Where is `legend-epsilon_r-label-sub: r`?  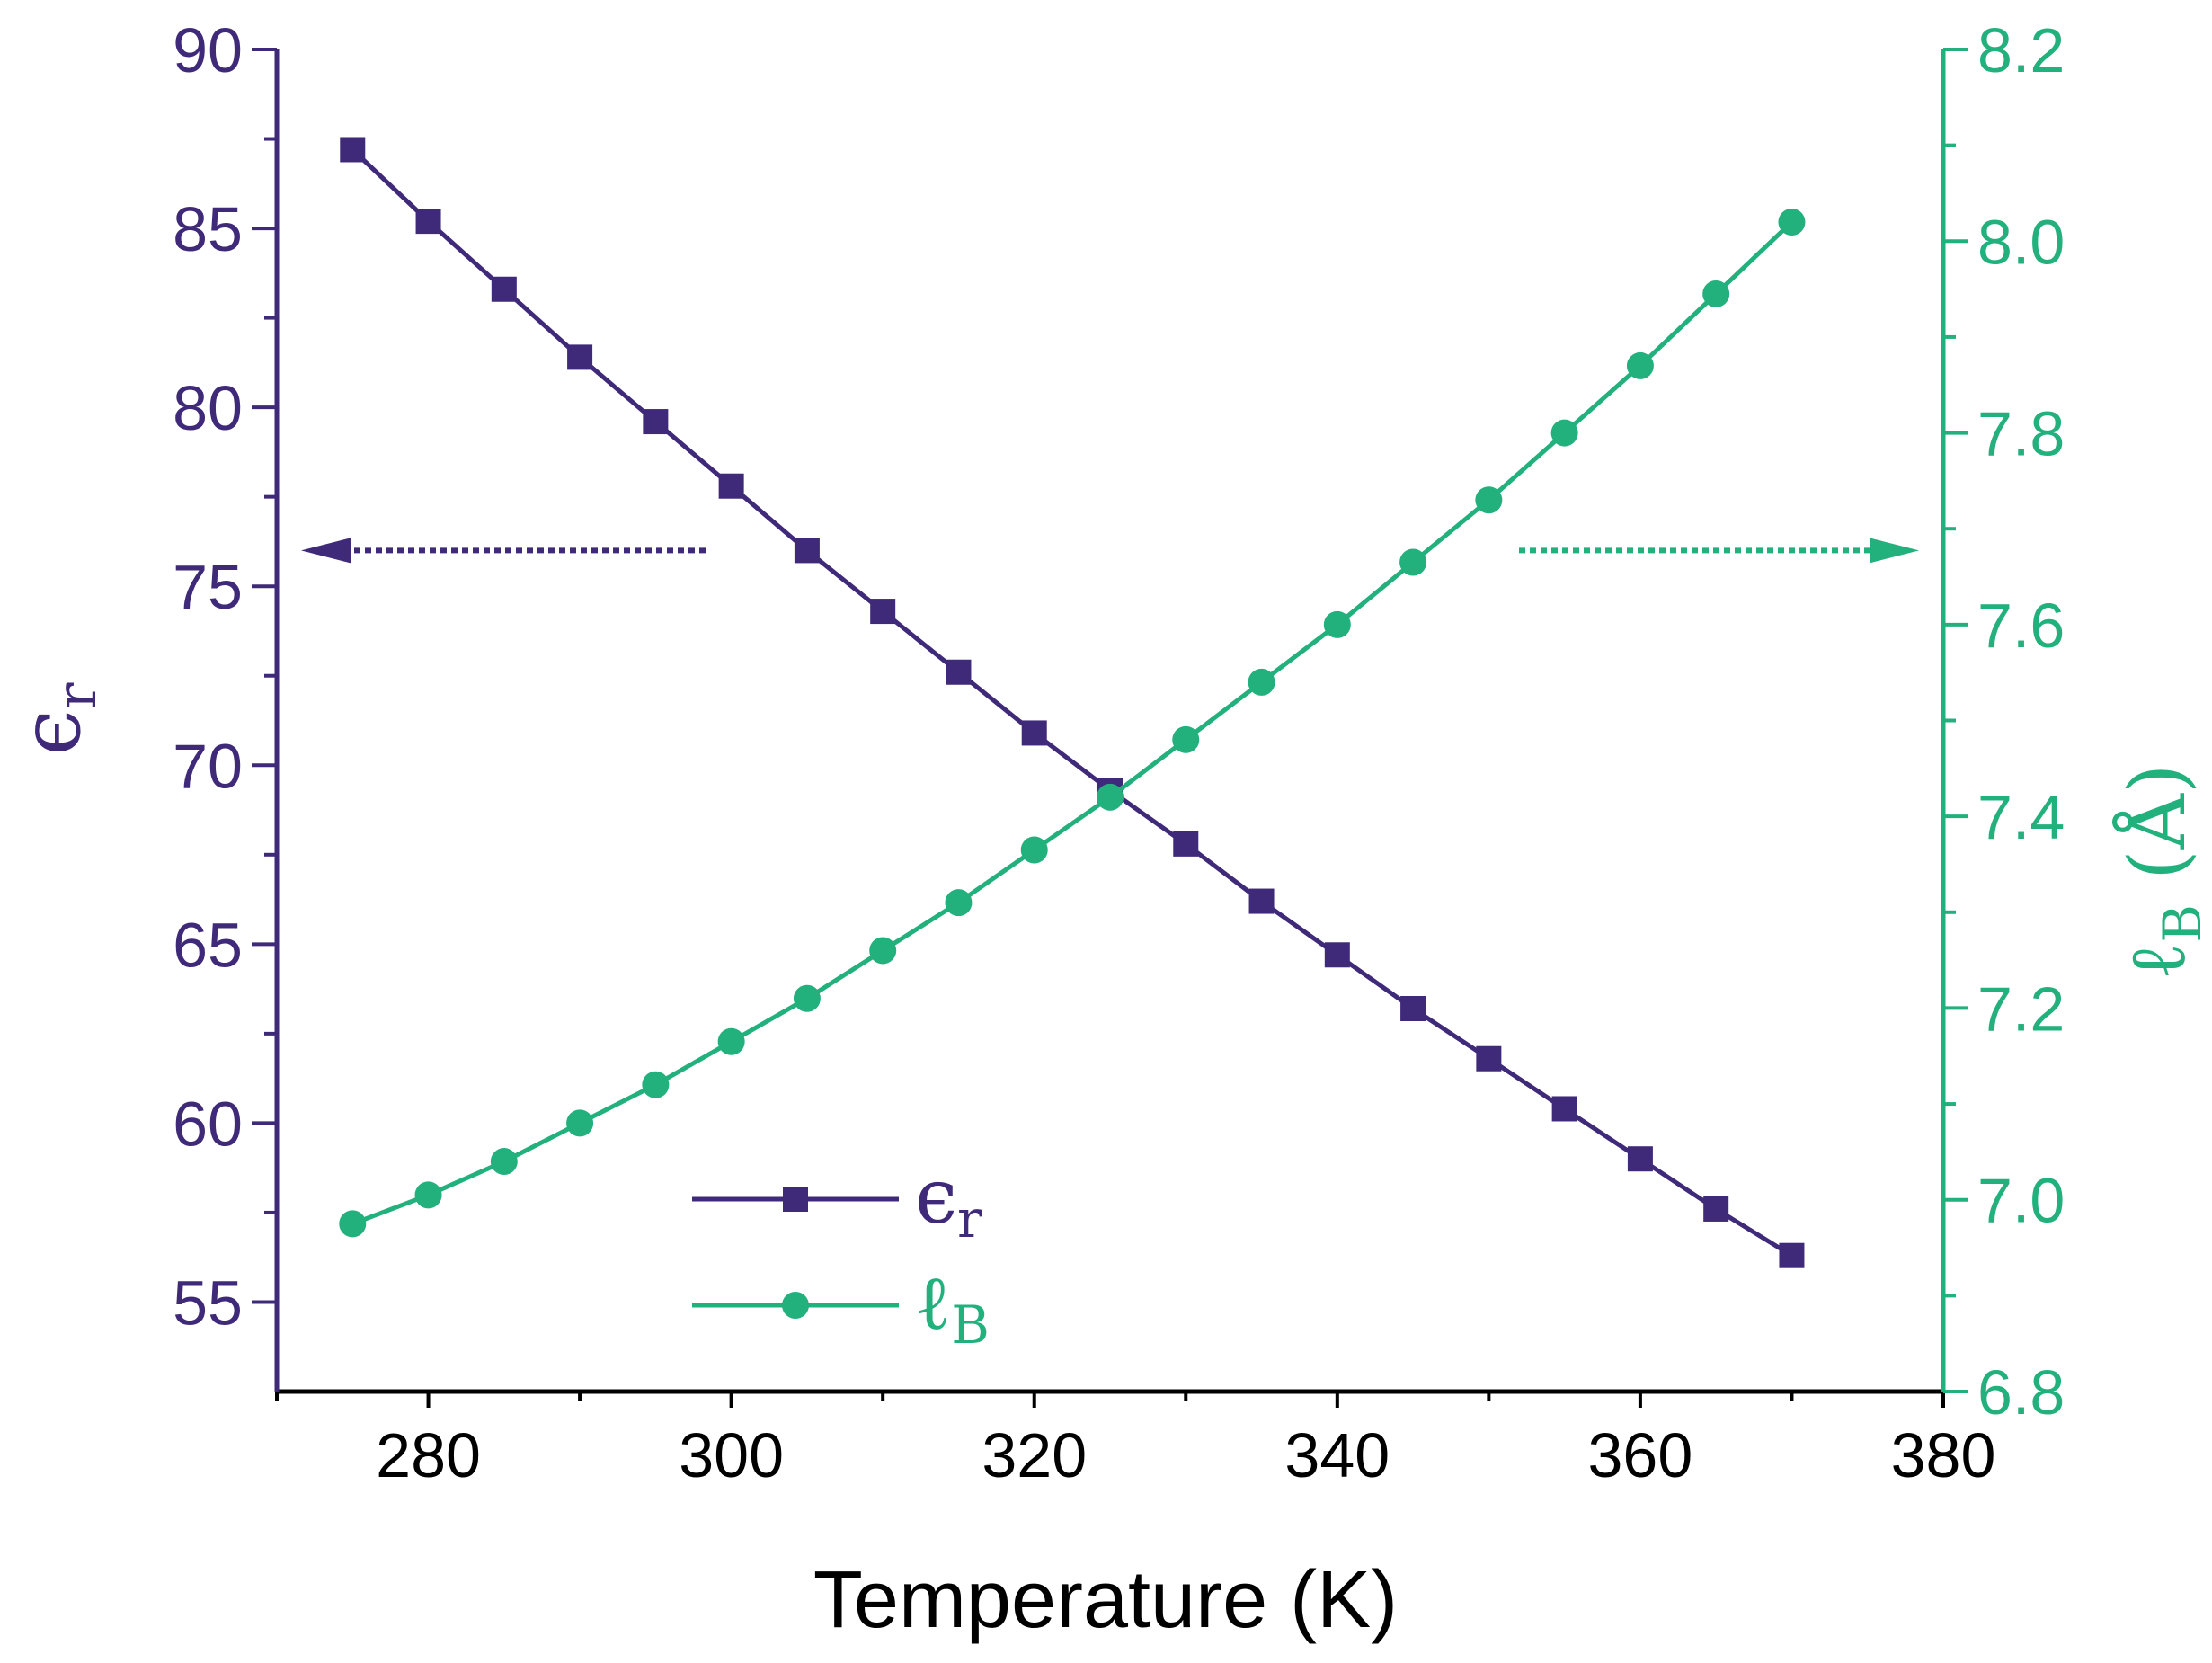
legend-epsilon_r-label-sub: r is located at coordinates (969, 1218).